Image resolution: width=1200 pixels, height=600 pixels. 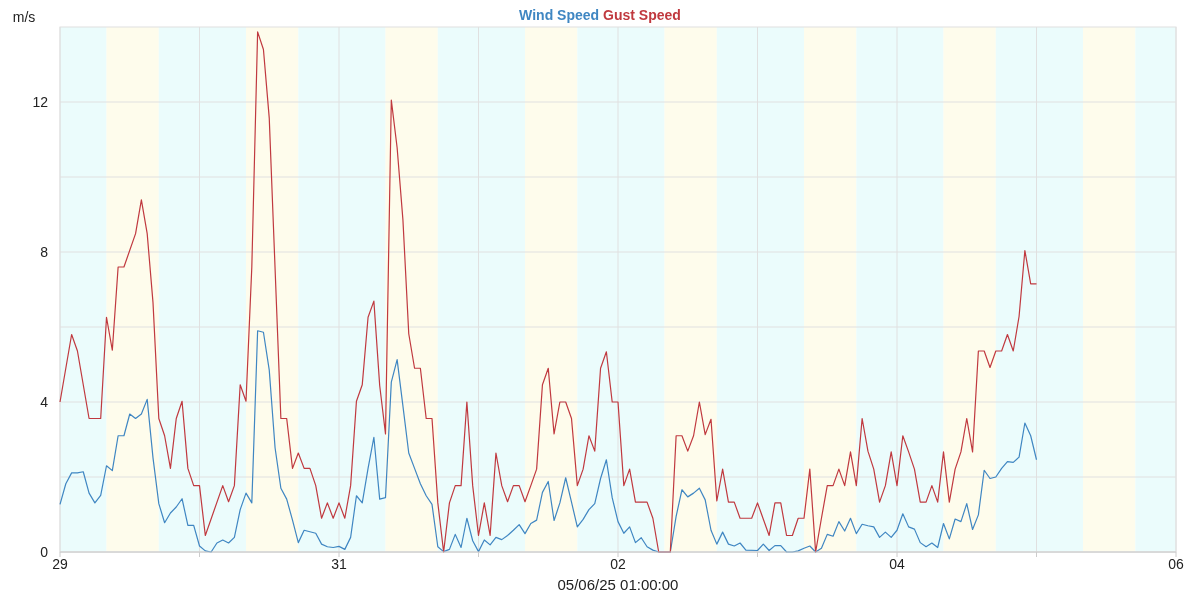 What do you see at coordinates (44, 402) in the screenshot?
I see `y-tick-label: 4` at bounding box center [44, 402].